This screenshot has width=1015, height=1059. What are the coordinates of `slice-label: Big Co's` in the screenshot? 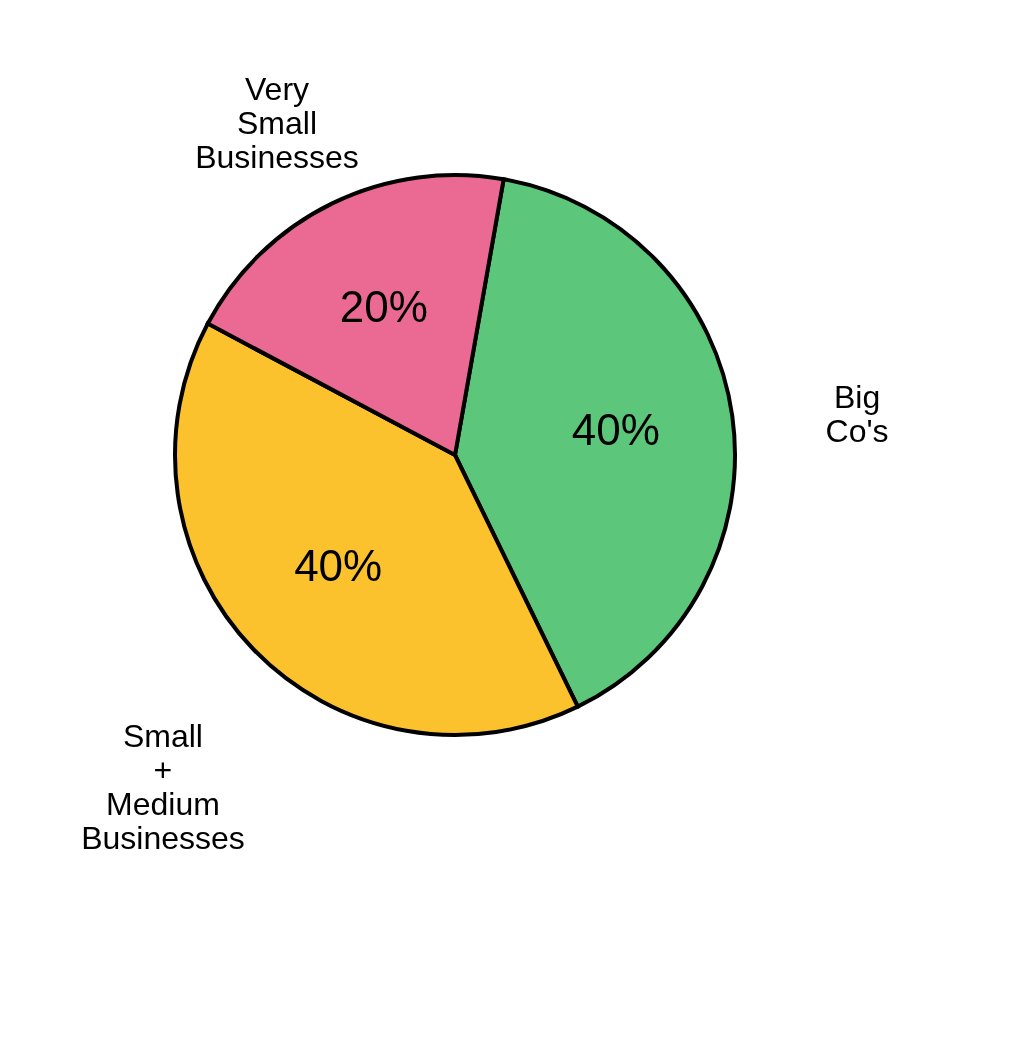 It's located at (857, 414).